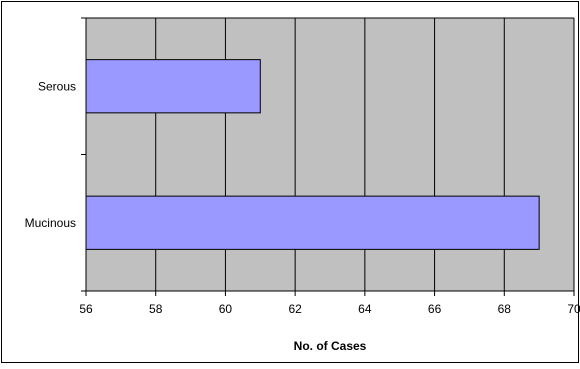 The width and height of the screenshot is (580, 369). What do you see at coordinates (329, 309) in the screenshot?
I see `tick-labels: 56 58 60 62 64 66 68 70` at bounding box center [329, 309].